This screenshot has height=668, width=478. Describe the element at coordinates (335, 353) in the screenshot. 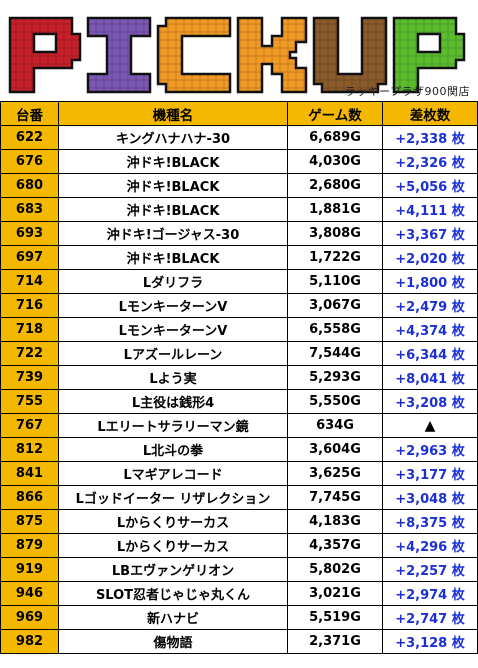

I see `games-cell: 7,544G` at that location.